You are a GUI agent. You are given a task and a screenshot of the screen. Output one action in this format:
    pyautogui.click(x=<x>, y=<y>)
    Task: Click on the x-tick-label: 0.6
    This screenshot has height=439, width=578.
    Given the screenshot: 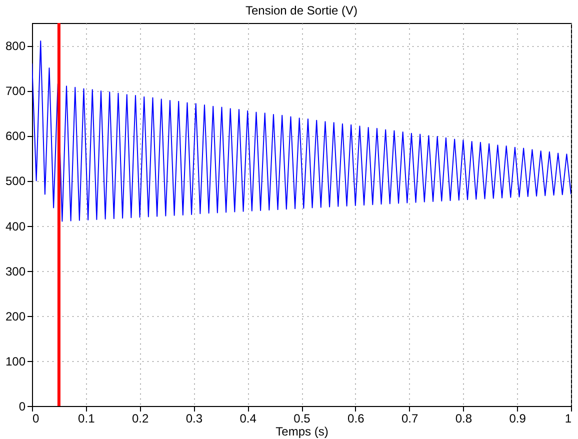 What is the action you would take?
    pyautogui.click(x=356, y=419)
    